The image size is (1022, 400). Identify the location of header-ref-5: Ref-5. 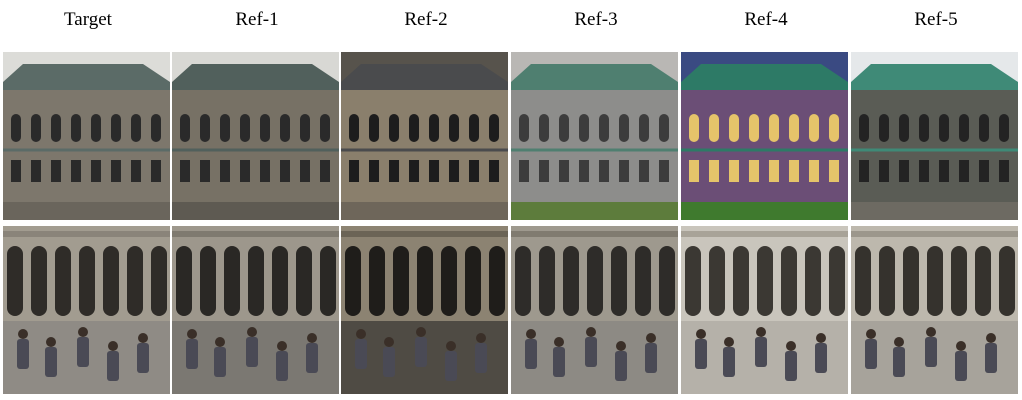
(936, 19).